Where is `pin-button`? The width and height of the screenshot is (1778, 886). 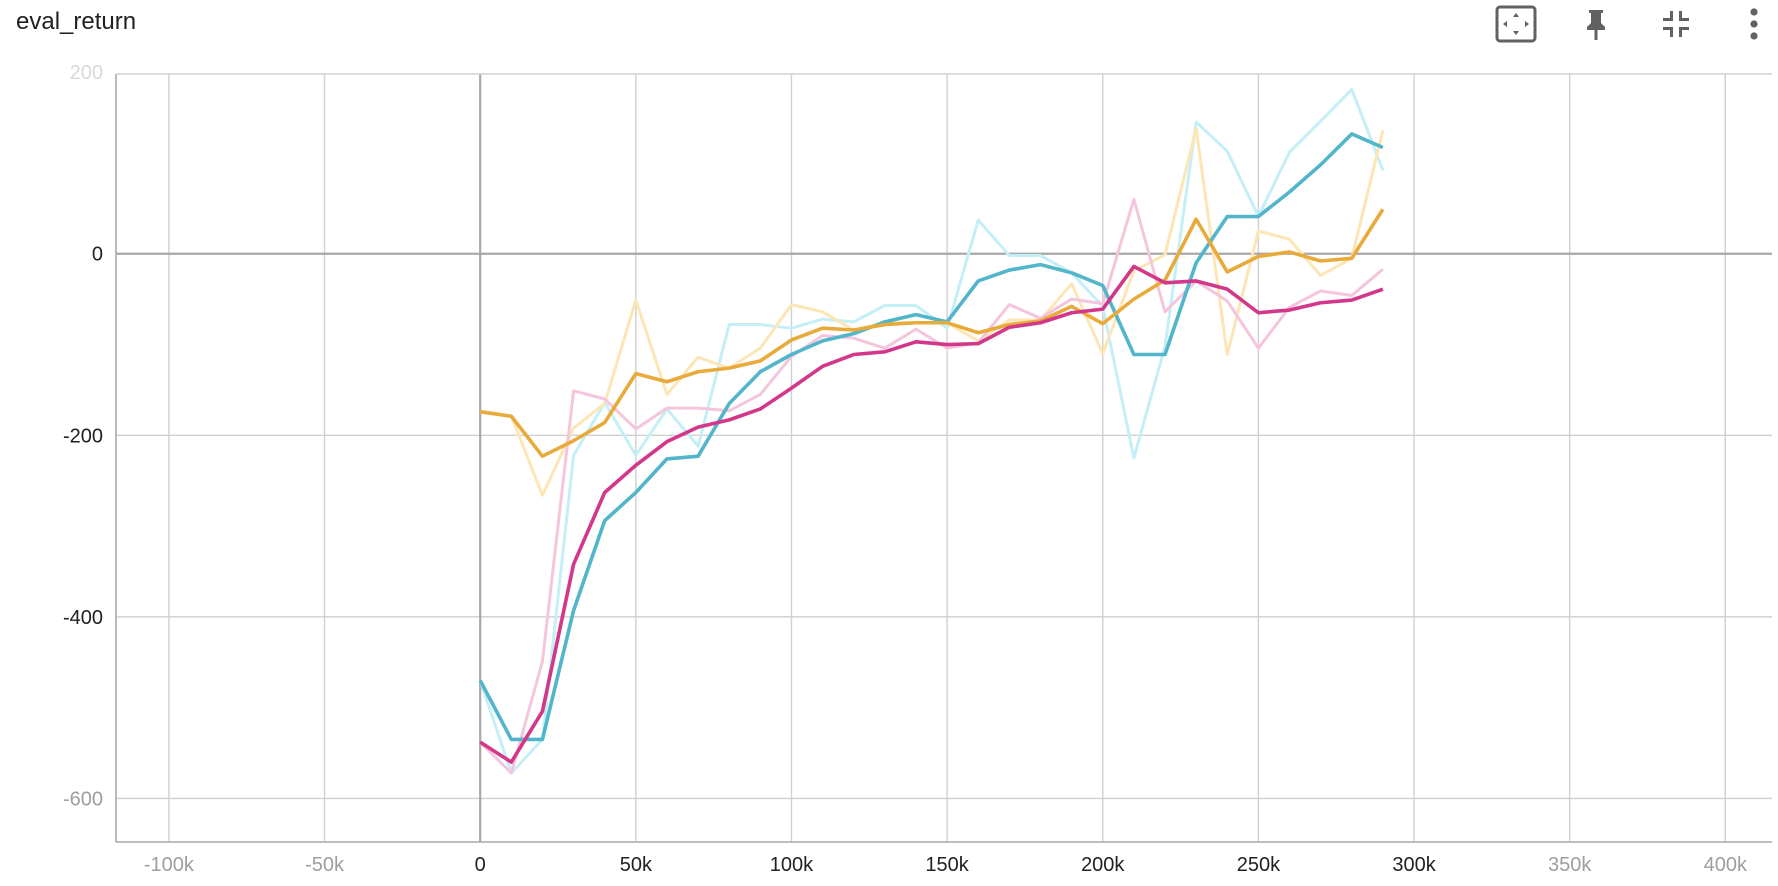 pin-button is located at coordinates (1596, 24).